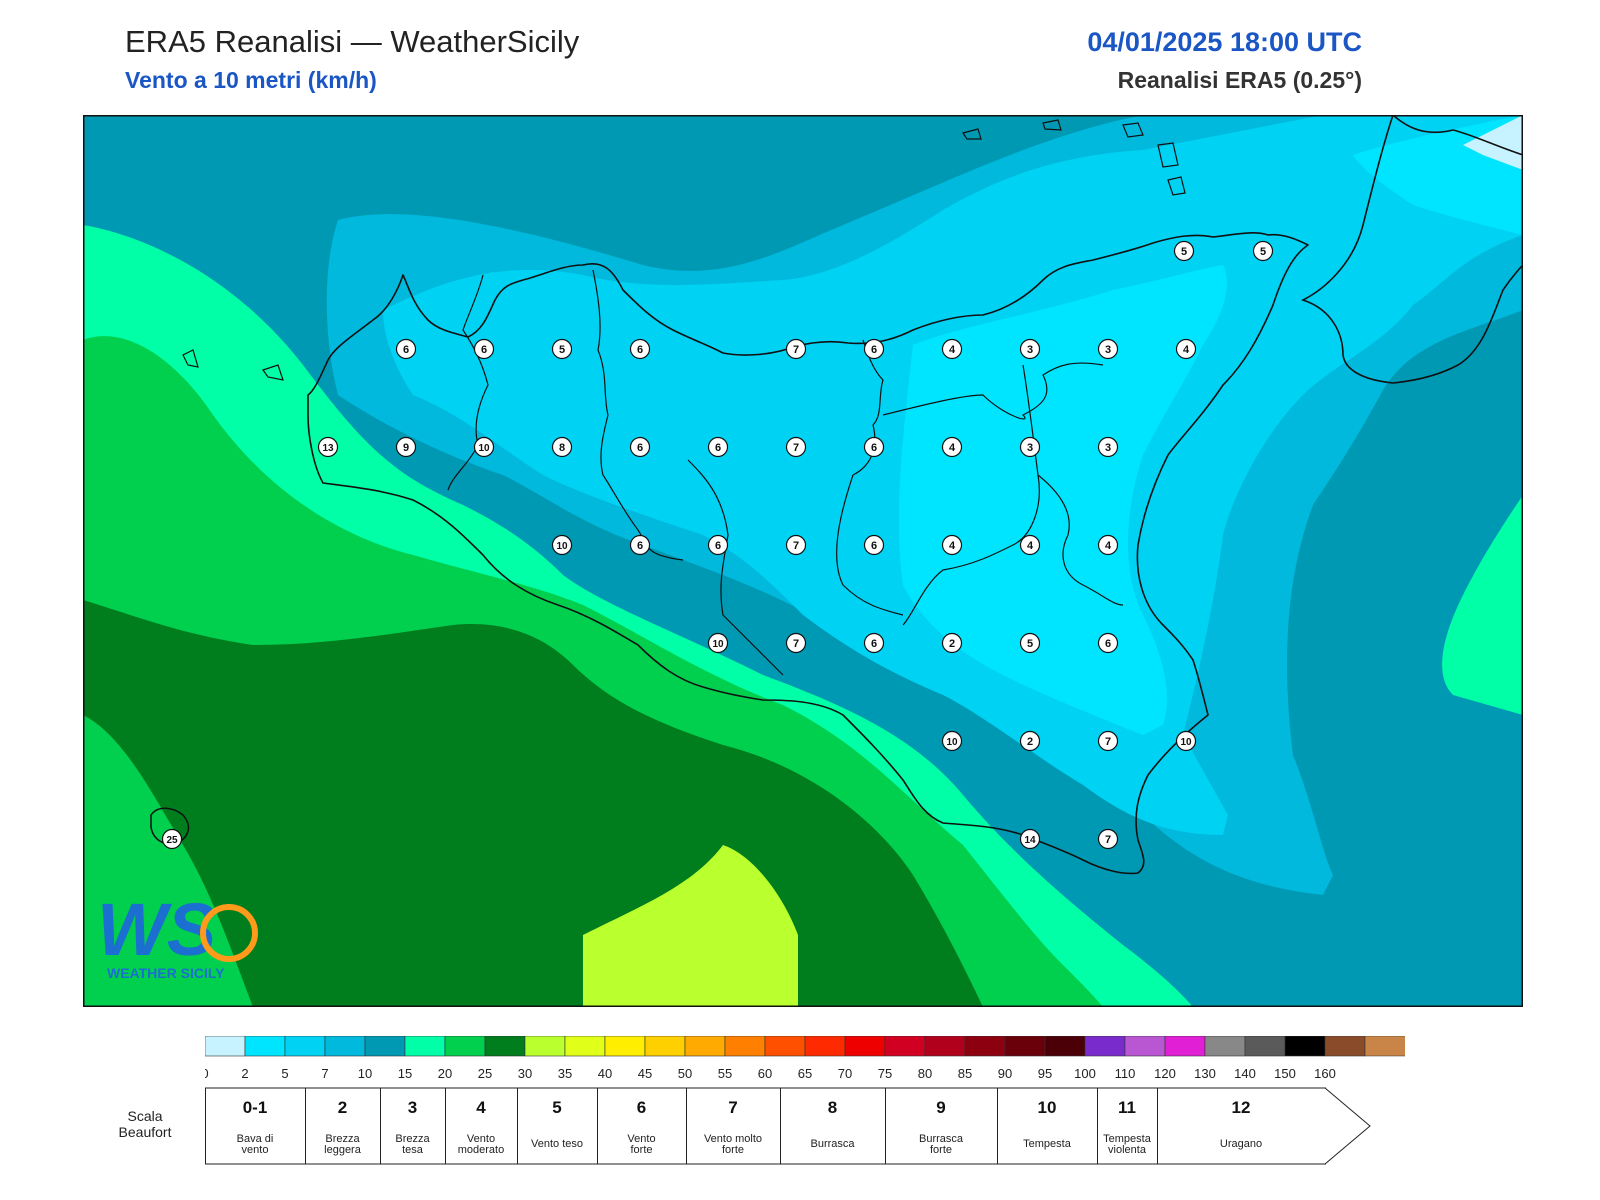 This screenshot has height=1200, width=1600. I want to click on province-boundaries, so click(785, 472).